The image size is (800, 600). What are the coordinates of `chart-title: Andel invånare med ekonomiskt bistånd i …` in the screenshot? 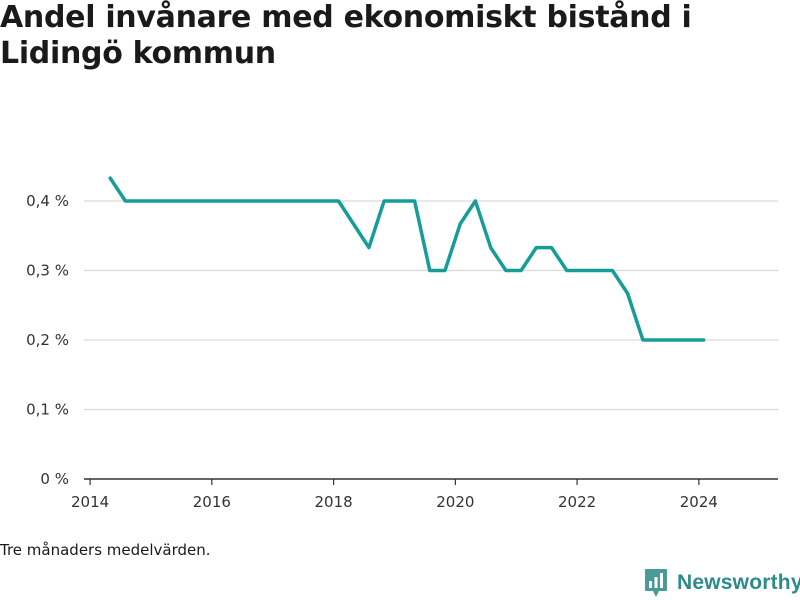 It's located at (395, 36).